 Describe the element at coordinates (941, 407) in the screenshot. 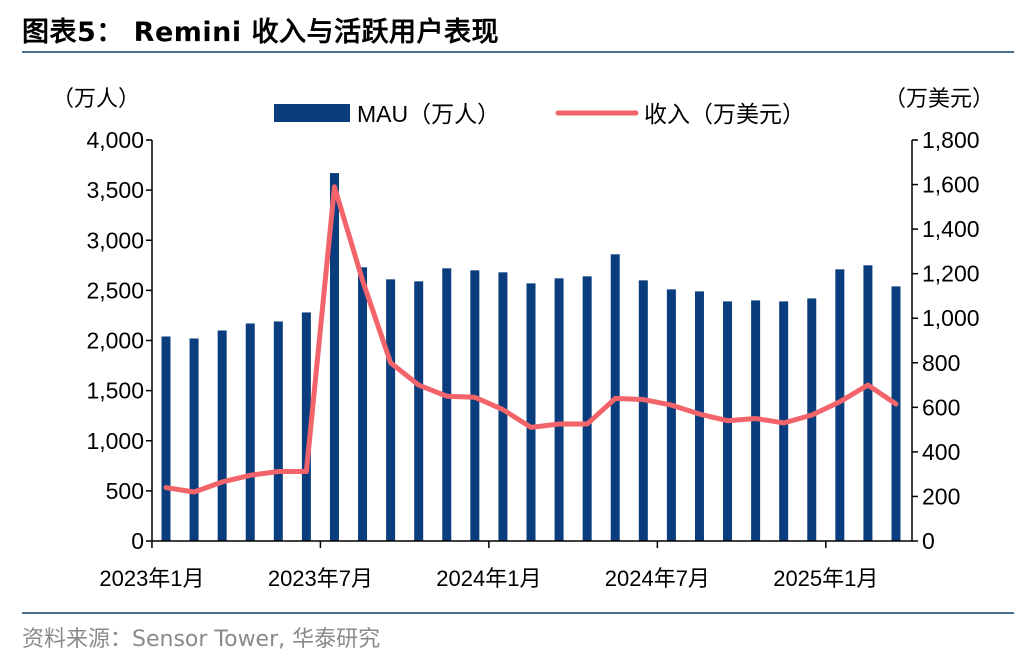

I see `right-tick-label: 600` at that location.